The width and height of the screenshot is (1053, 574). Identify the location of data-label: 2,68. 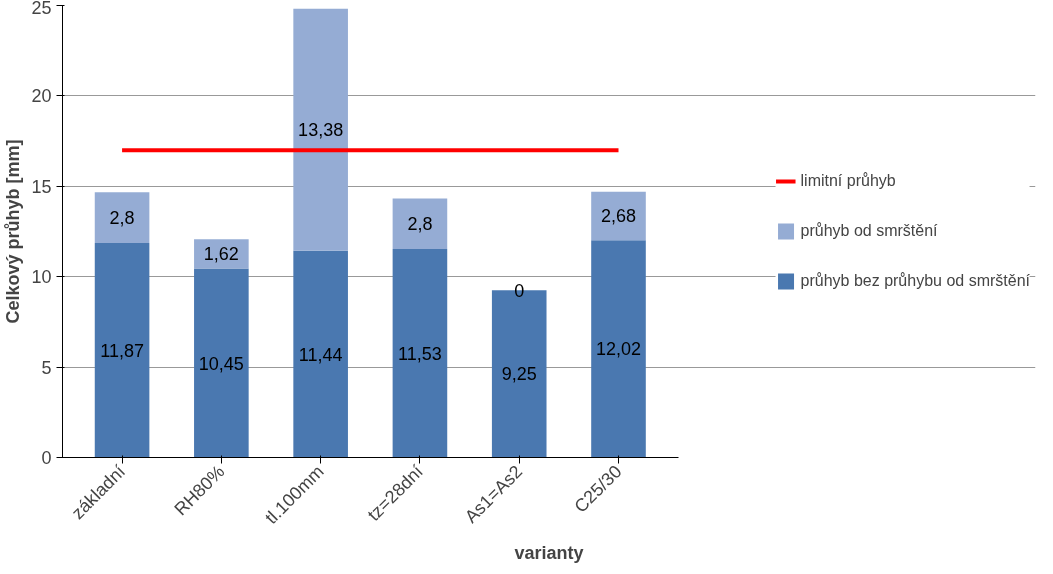
(618, 216).